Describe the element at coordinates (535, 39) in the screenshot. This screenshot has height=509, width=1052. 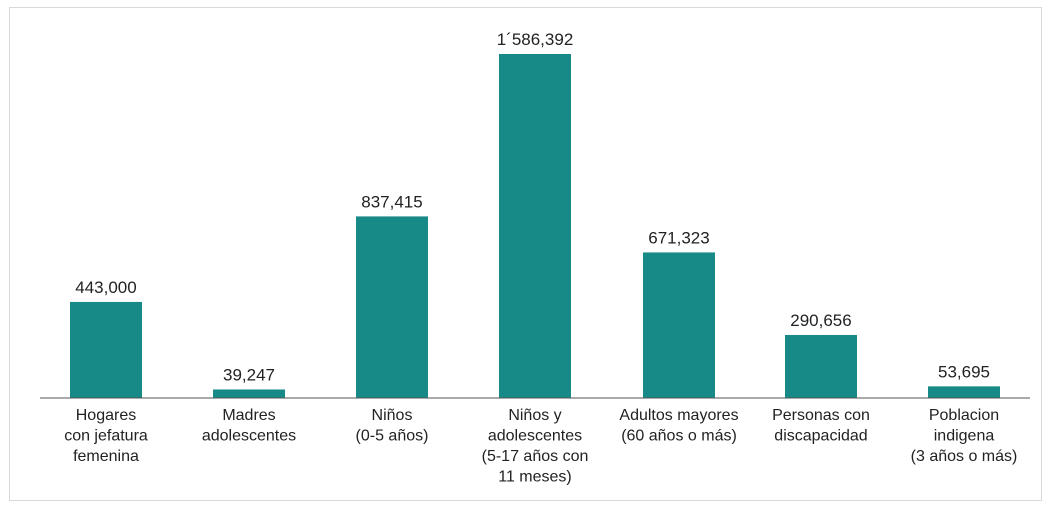
I see `value-label-4: 1´586,392` at that location.